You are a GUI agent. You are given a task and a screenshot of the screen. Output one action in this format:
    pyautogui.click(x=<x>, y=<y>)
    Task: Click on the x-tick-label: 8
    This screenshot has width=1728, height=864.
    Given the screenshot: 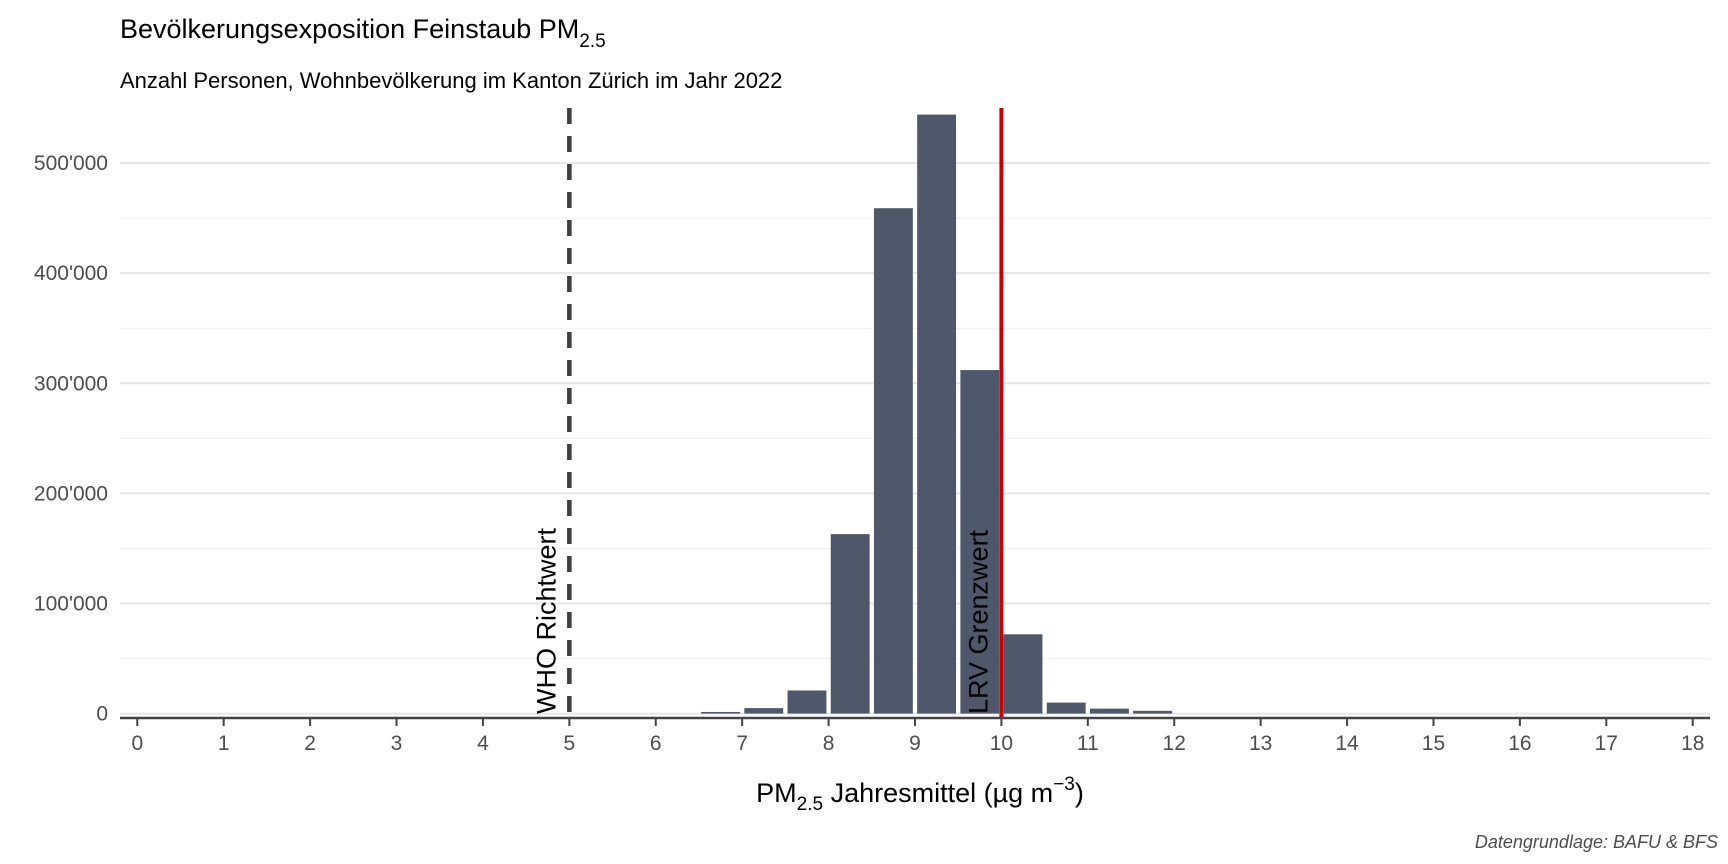 What is the action you would take?
    pyautogui.click(x=829, y=743)
    